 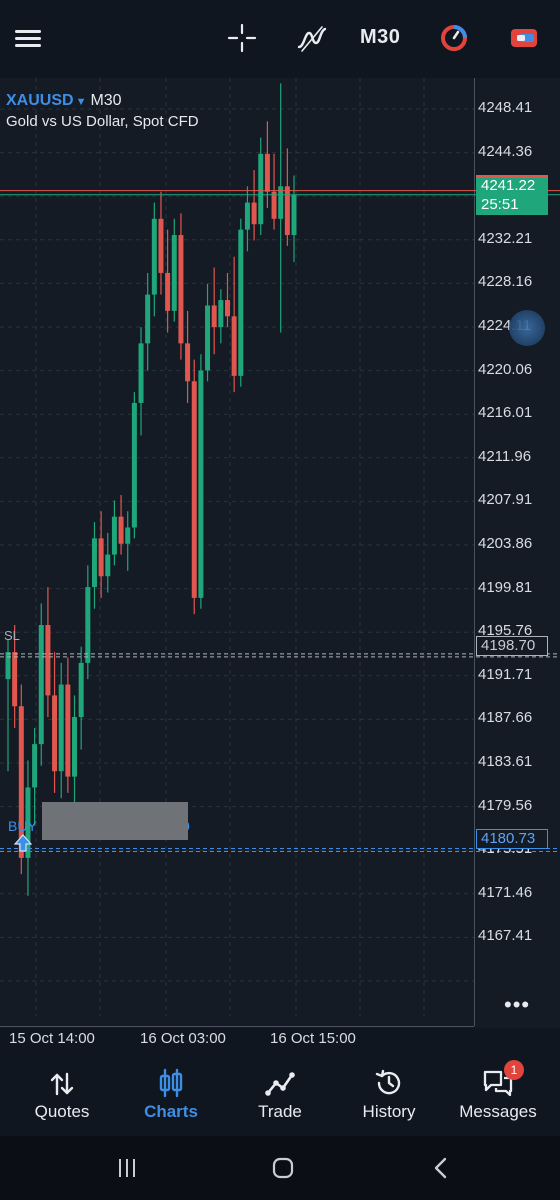 I want to click on price-axis-label: 4228.16, so click(x=505, y=282).